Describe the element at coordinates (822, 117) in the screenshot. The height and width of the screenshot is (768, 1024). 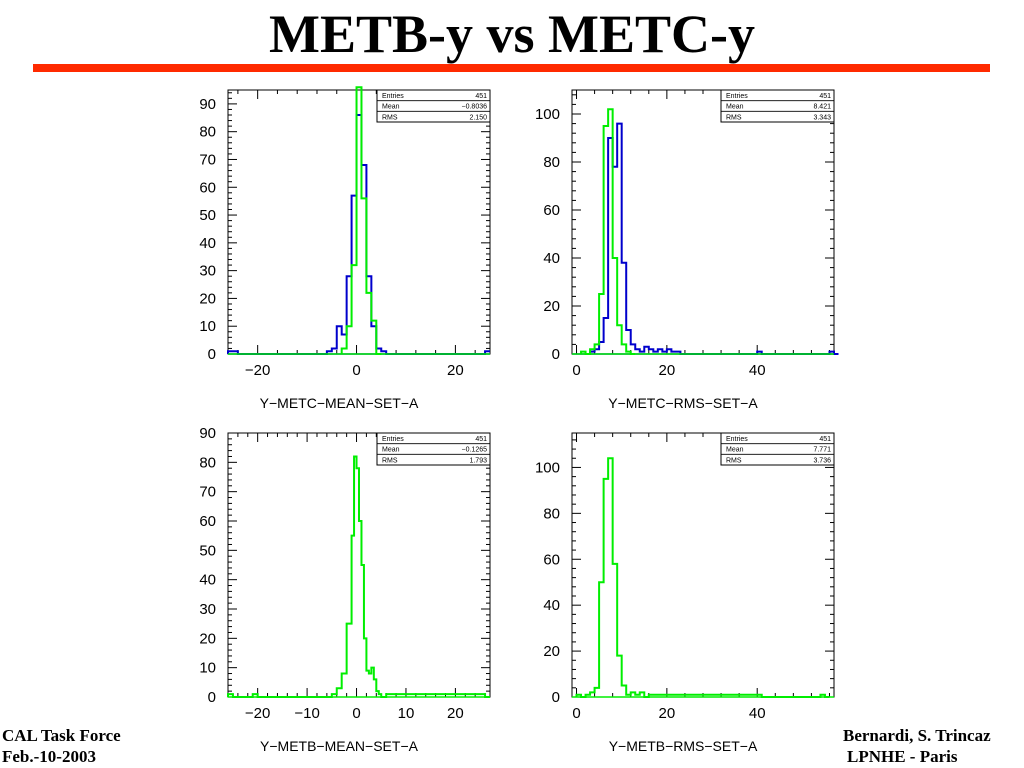
I see `stats-value: 3.343` at that location.